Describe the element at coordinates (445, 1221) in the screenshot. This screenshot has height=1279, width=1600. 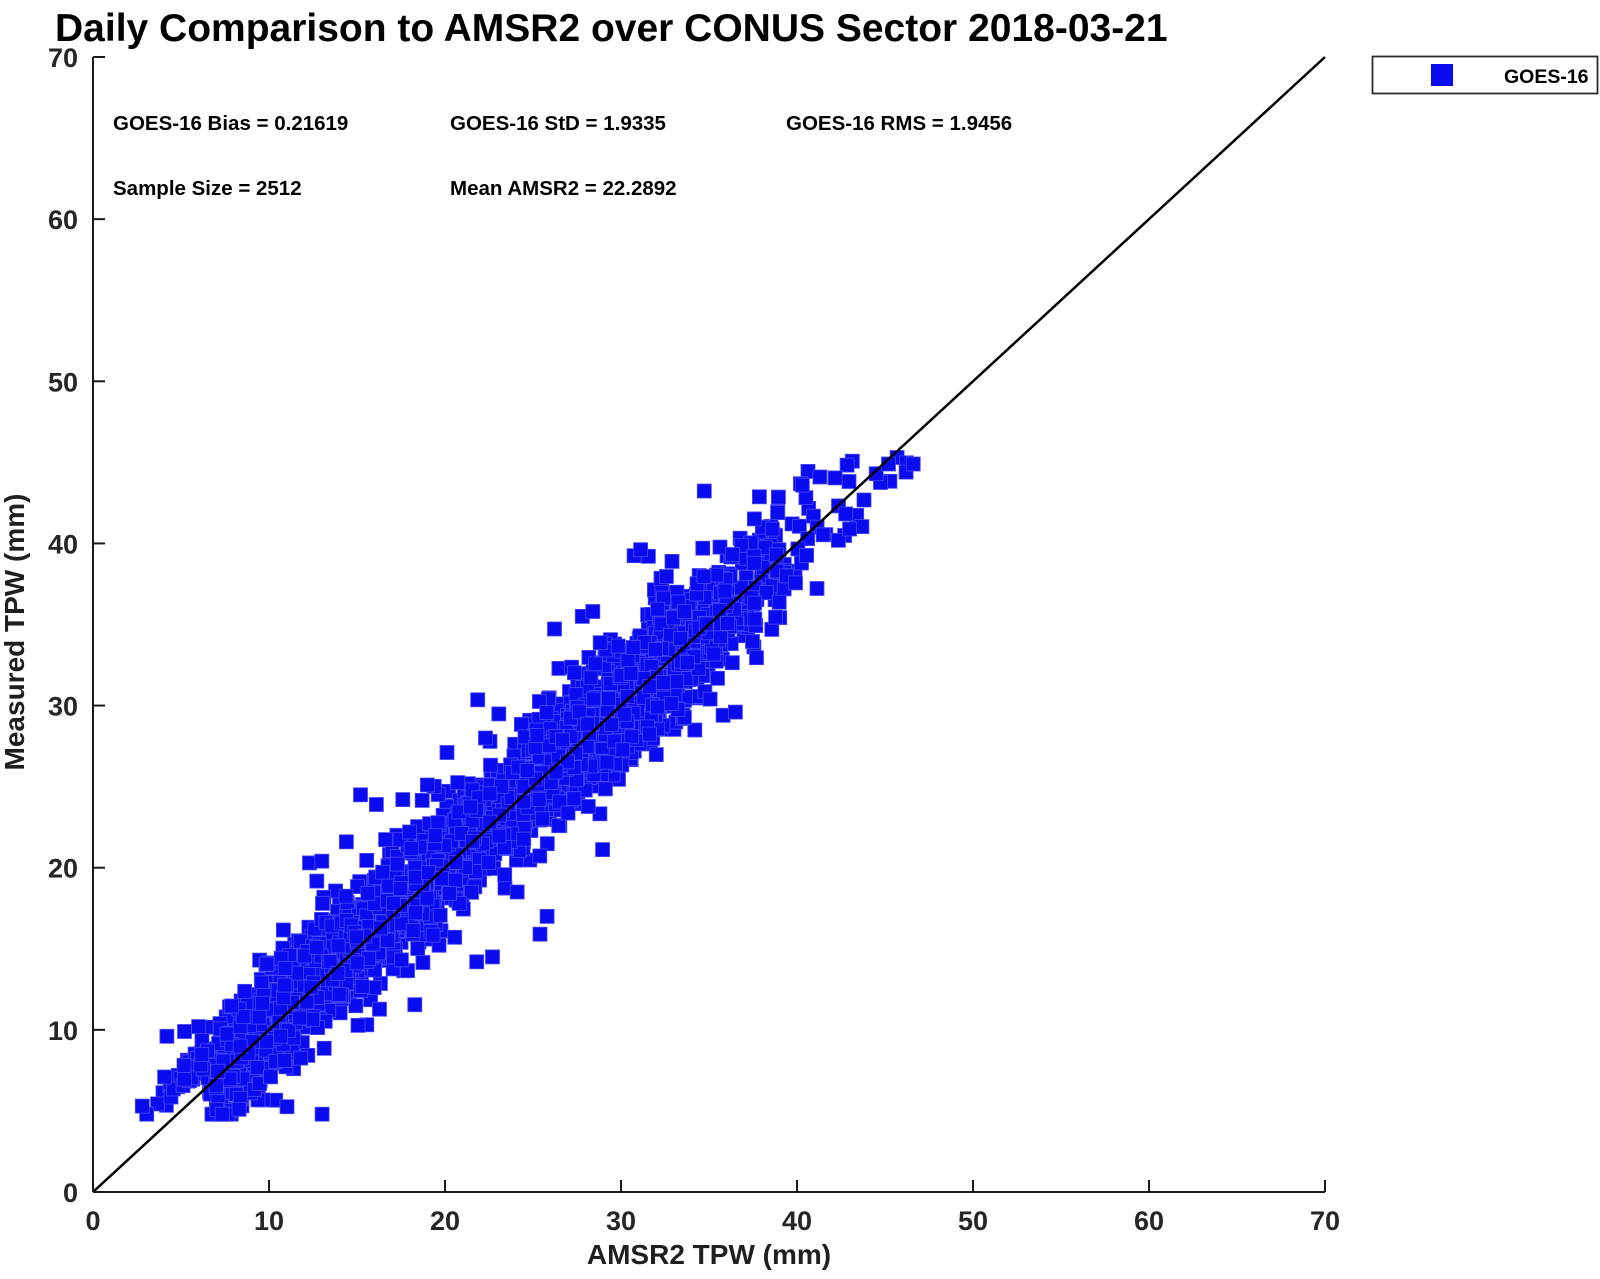
I see `x-tick-label: 20` at that location.